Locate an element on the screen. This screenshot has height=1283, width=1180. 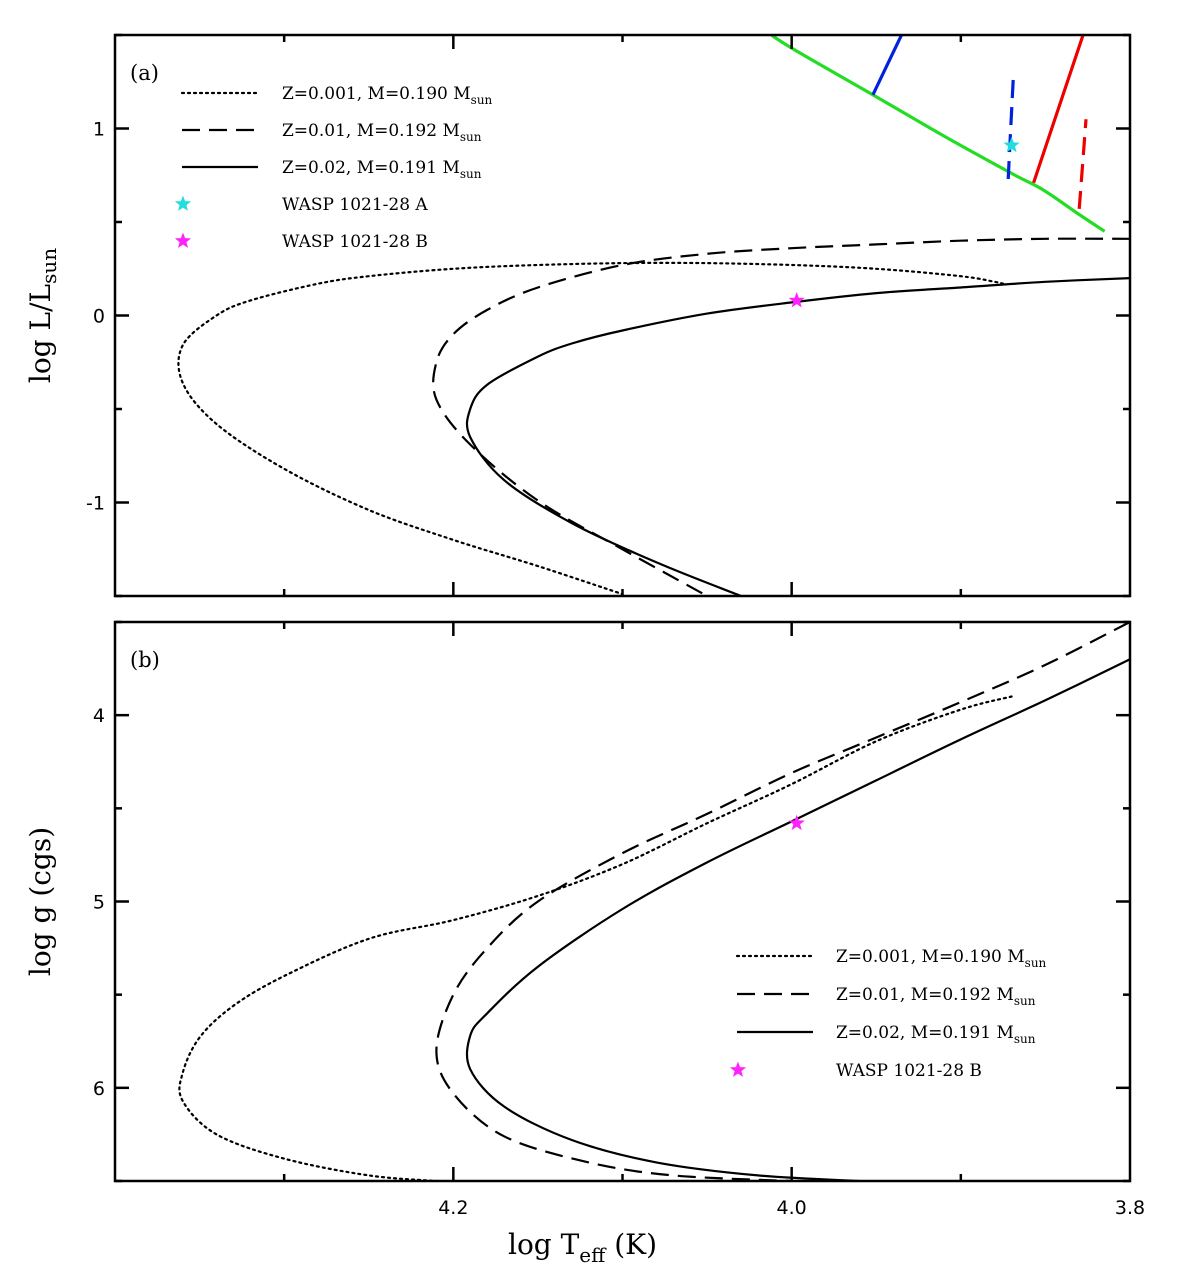
y-tick-label: -1 is located at coordinates (95, 504).